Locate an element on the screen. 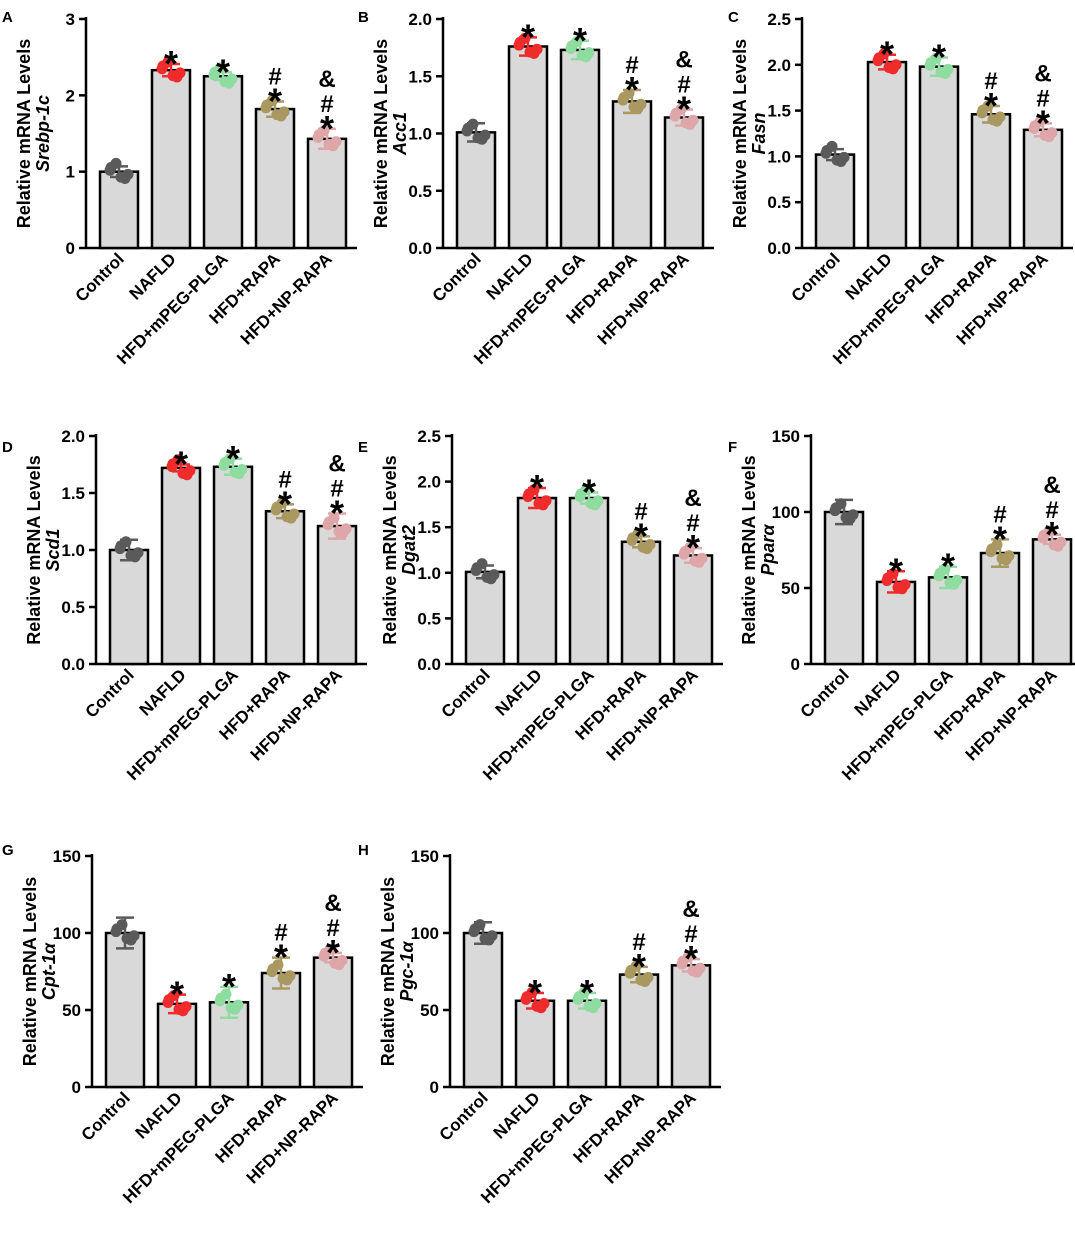  y-tick-label: 2.0 is located at coordinates (420, 19).